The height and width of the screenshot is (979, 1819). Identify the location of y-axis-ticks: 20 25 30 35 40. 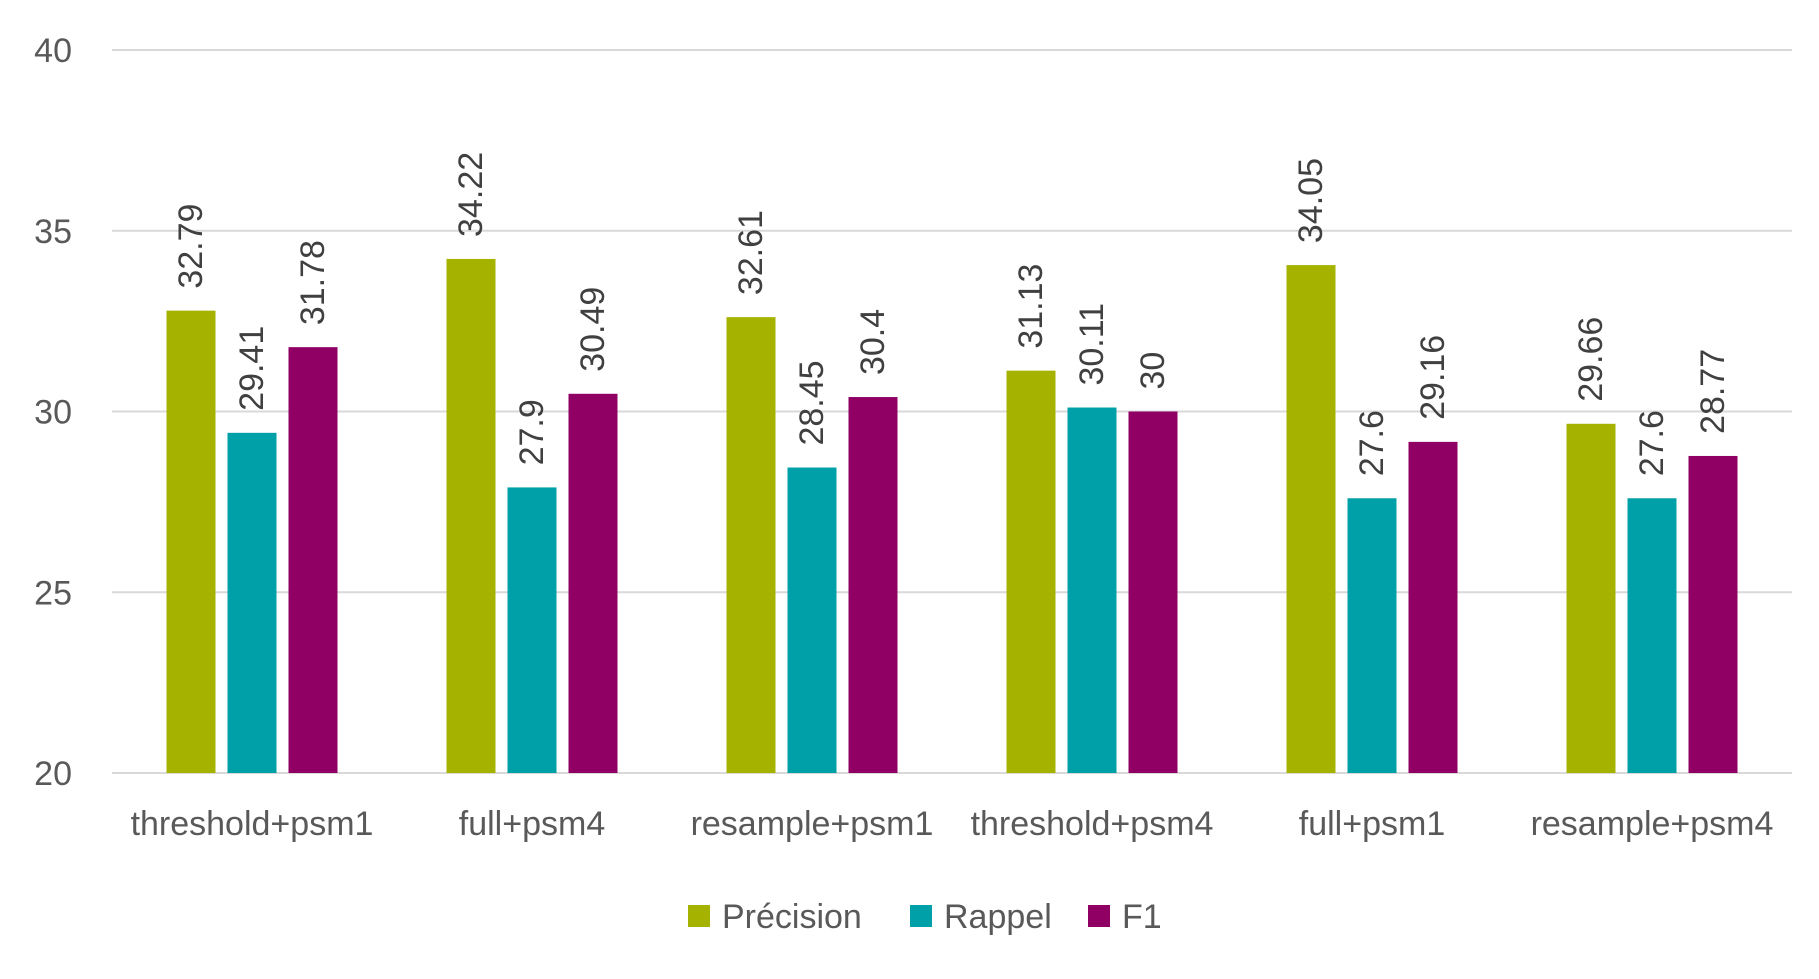
(53, 412).